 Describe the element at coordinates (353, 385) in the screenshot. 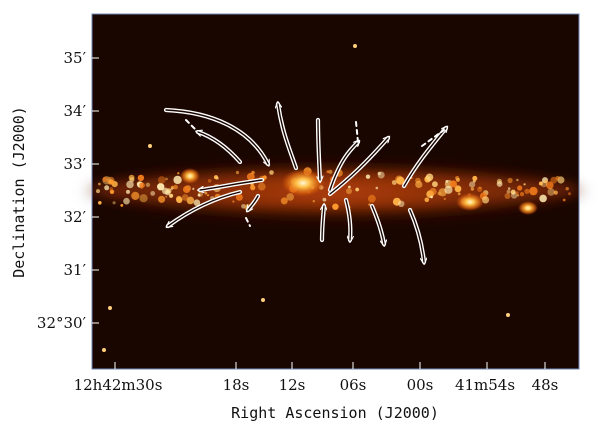

I see `x-tick-label: 06s` at that location.